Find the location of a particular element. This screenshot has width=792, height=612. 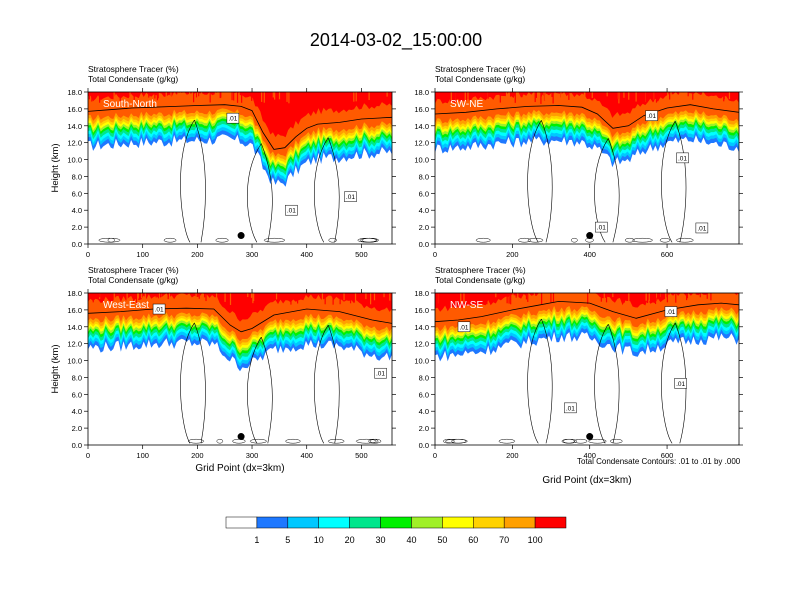

cross-section-label: SW-NE is located at coordinates (466, 104).